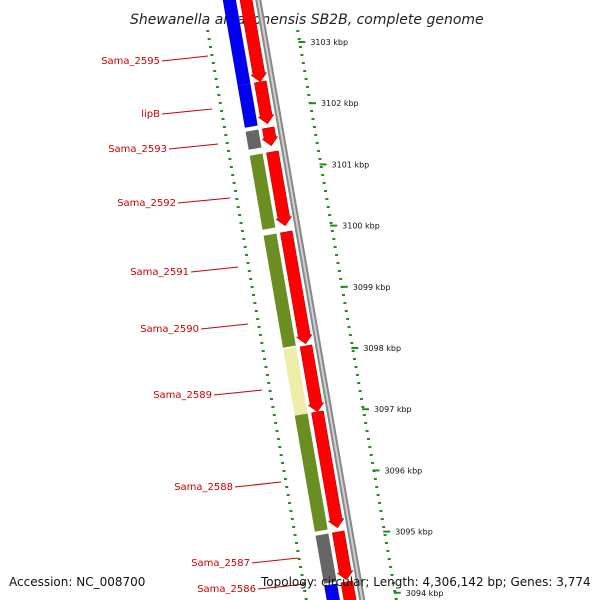 Image resolution: width=600 pixels, height=600 pixels. Describe the element at coordinates (329, 42) in the screenshot. I see `scale-tick-label: 3103 kbp` at that location.